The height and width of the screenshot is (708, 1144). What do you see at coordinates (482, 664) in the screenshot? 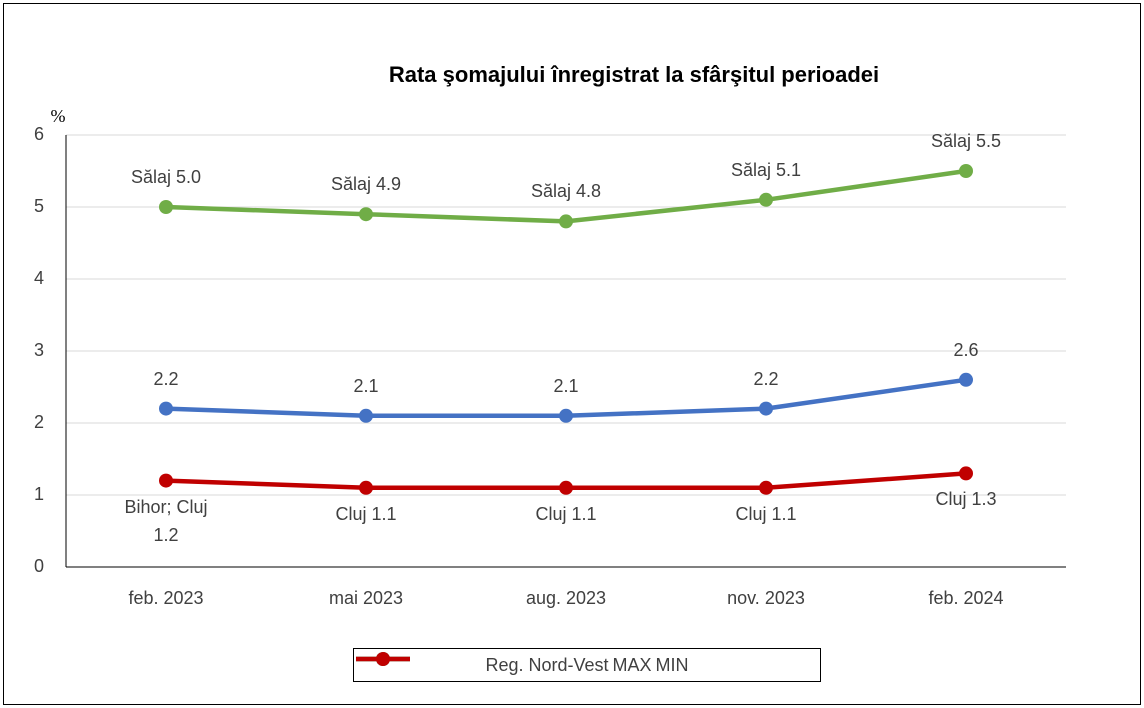
I see `legend-item: Reg. Nord-Vest` at bounding box center [482, 664].